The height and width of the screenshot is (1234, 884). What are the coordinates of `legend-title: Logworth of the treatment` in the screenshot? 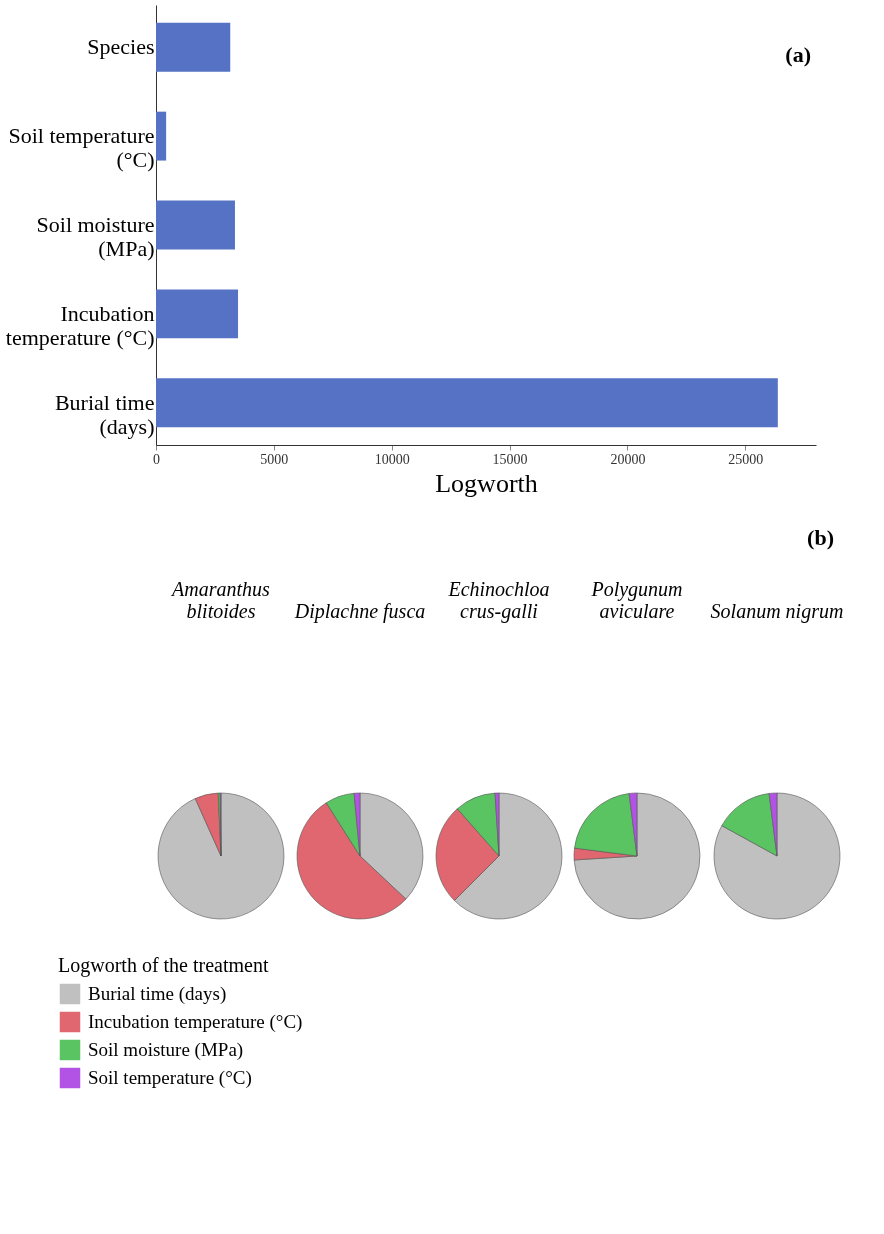 It's located at (163, 965).